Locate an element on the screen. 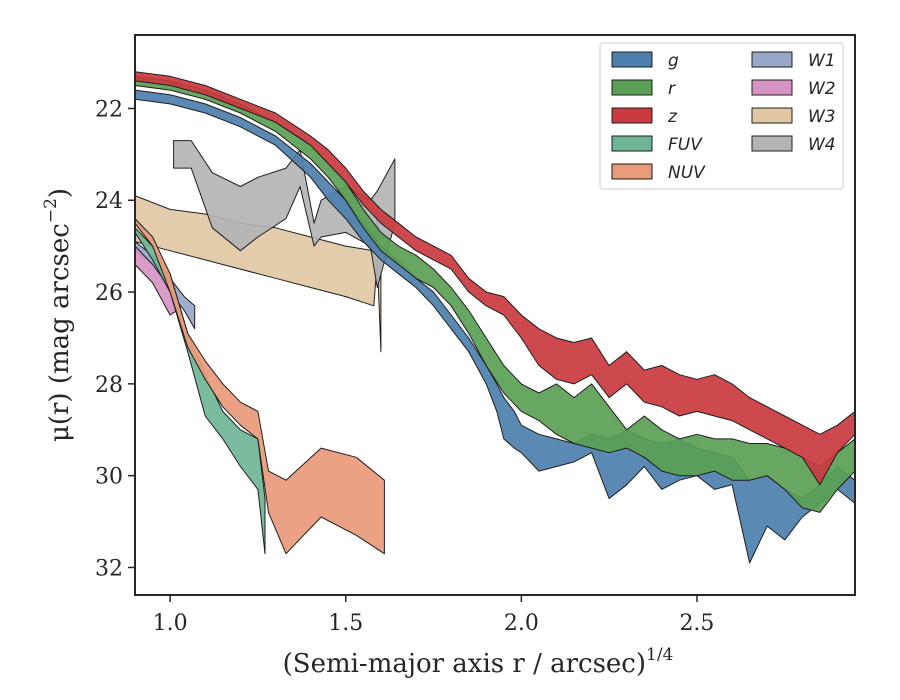  y-tick-label: 28 is located at coordinates (109, 385).